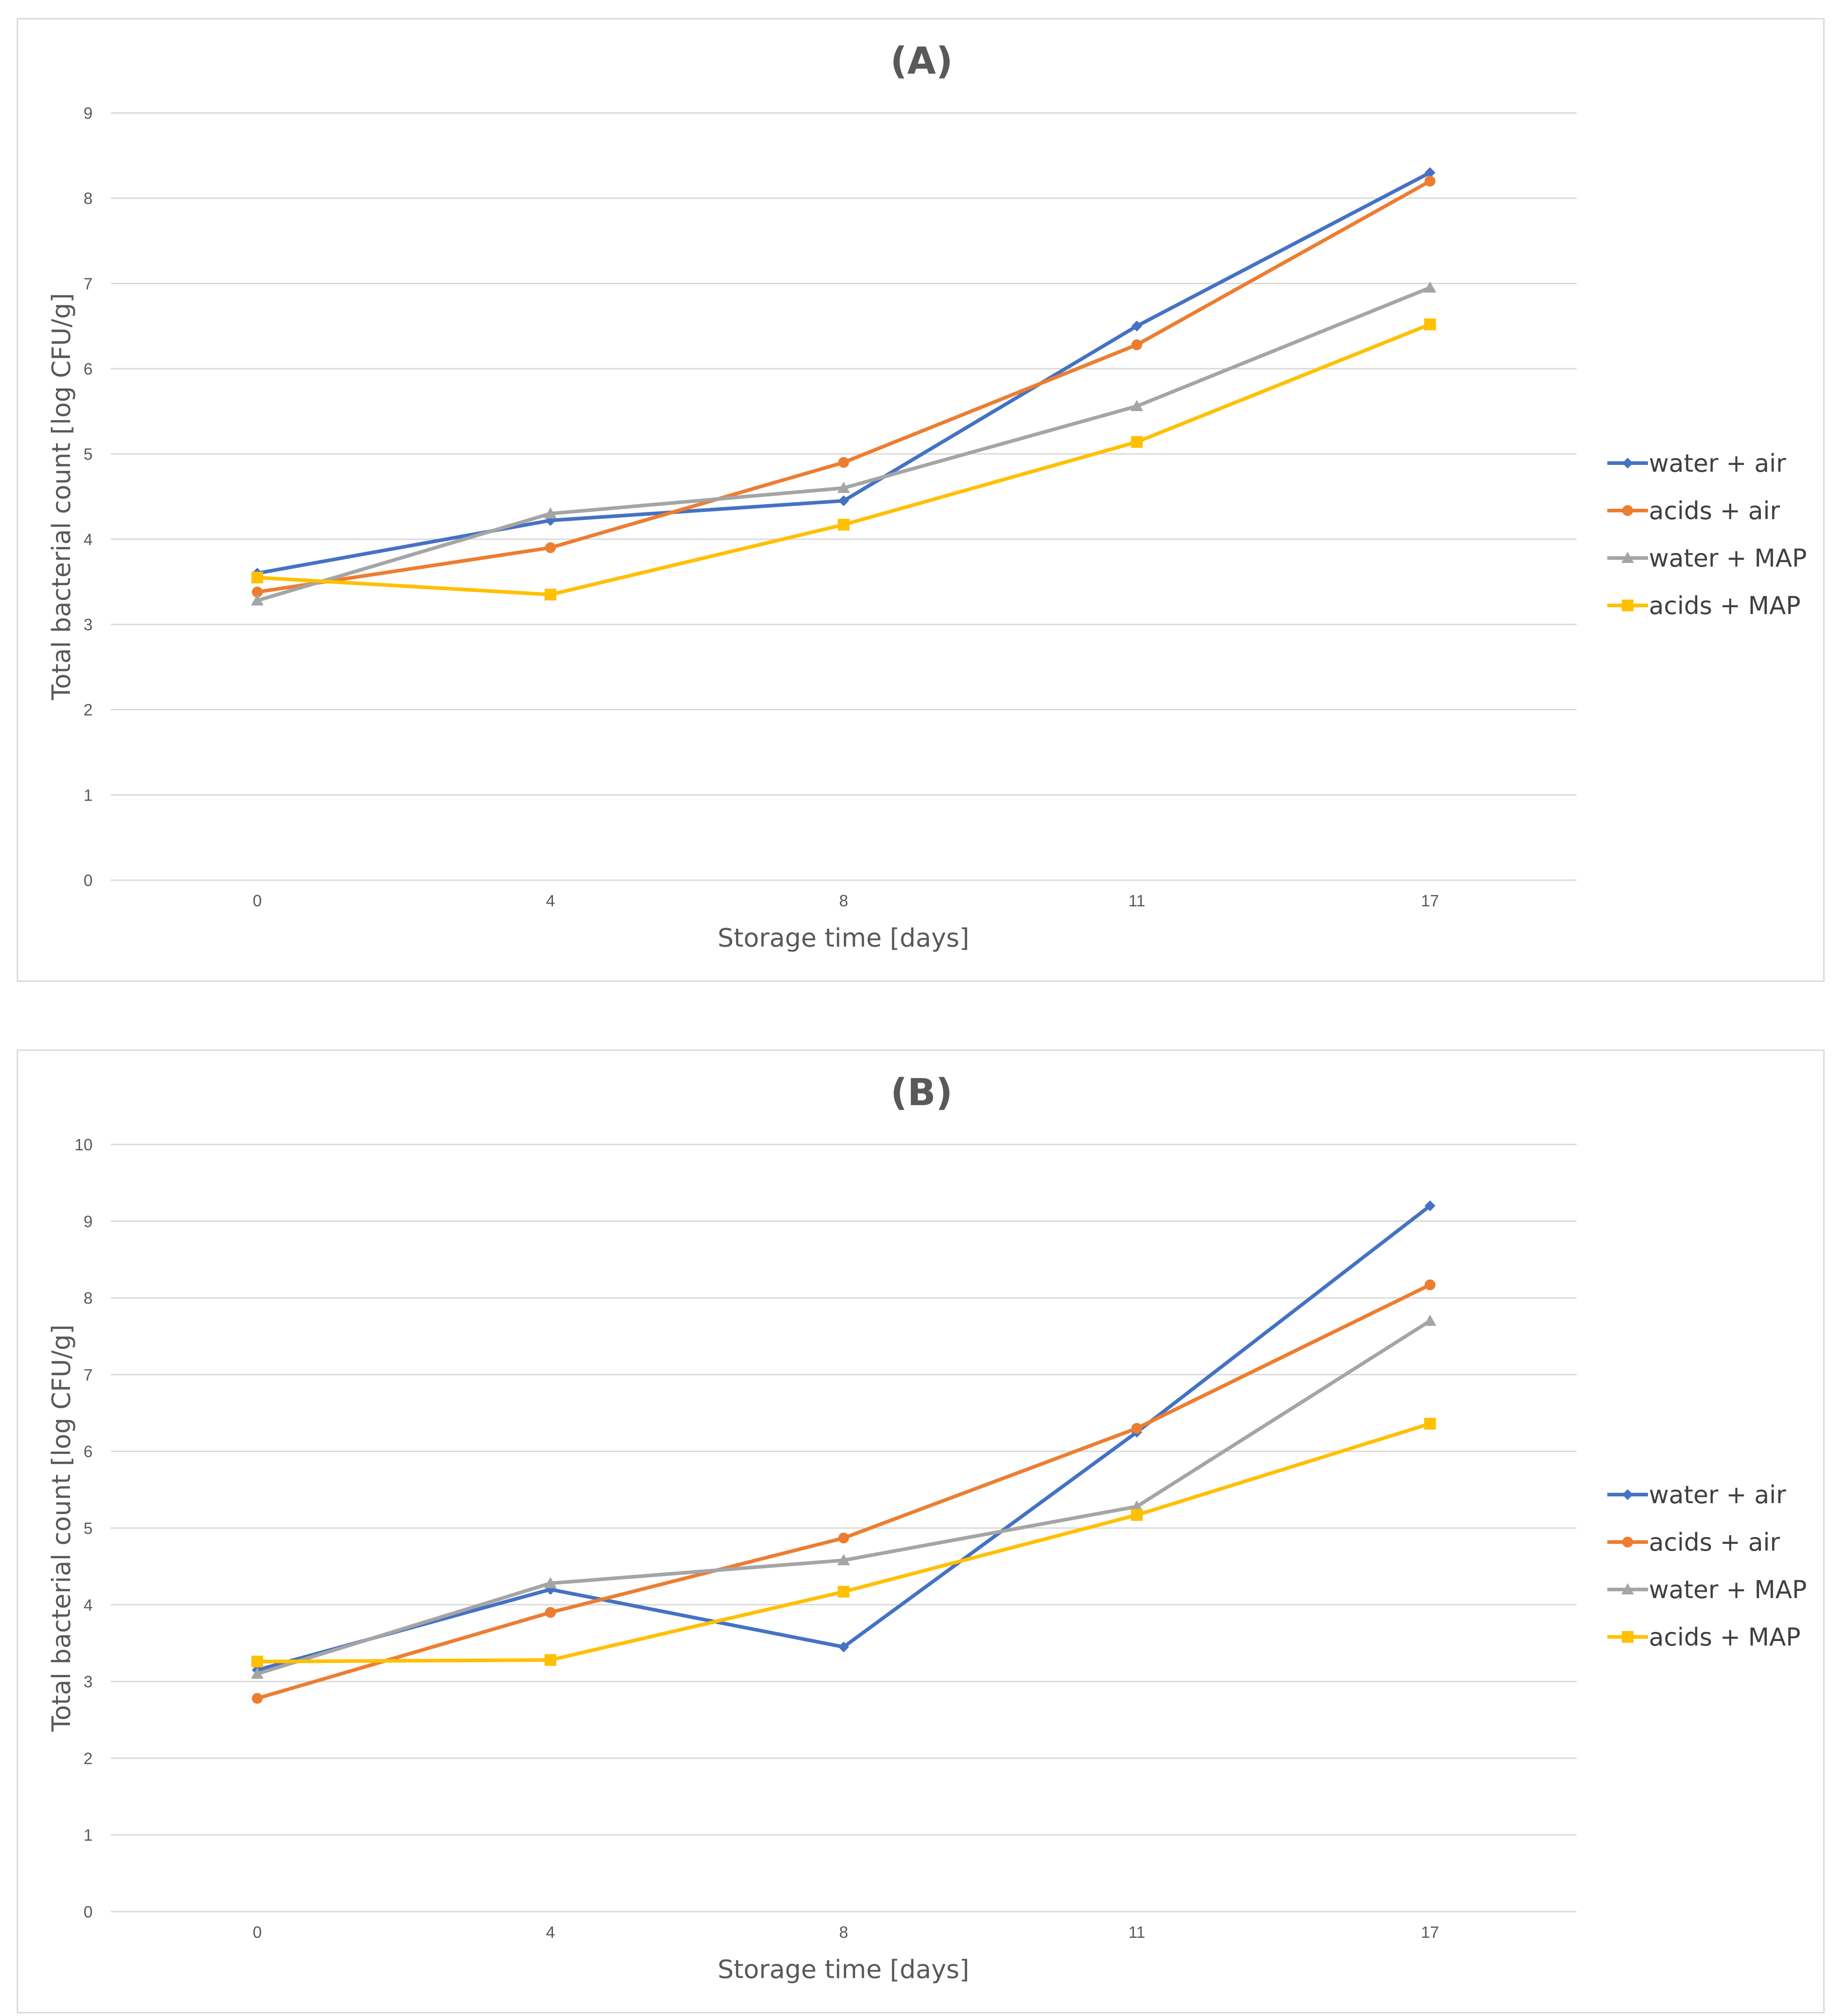 Image resolution: width=1835 pixels, height=2016 pixels. What do you see at coordinates (88, 454) in the screenshot?
I see `chart-a-y-tick-label: 5` at bounding box center [88, 454].